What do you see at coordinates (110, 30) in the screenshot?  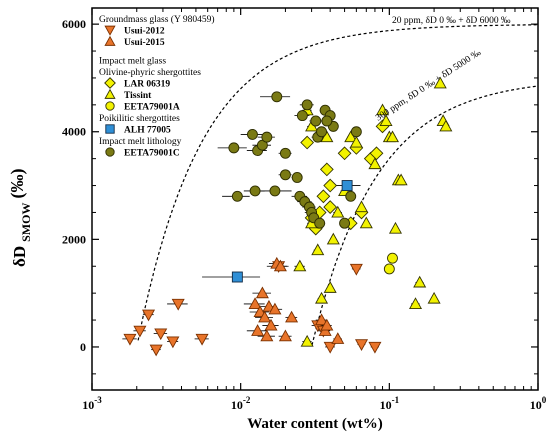 I see `legend-marker-usui2012` at bounding box center [110, 30].